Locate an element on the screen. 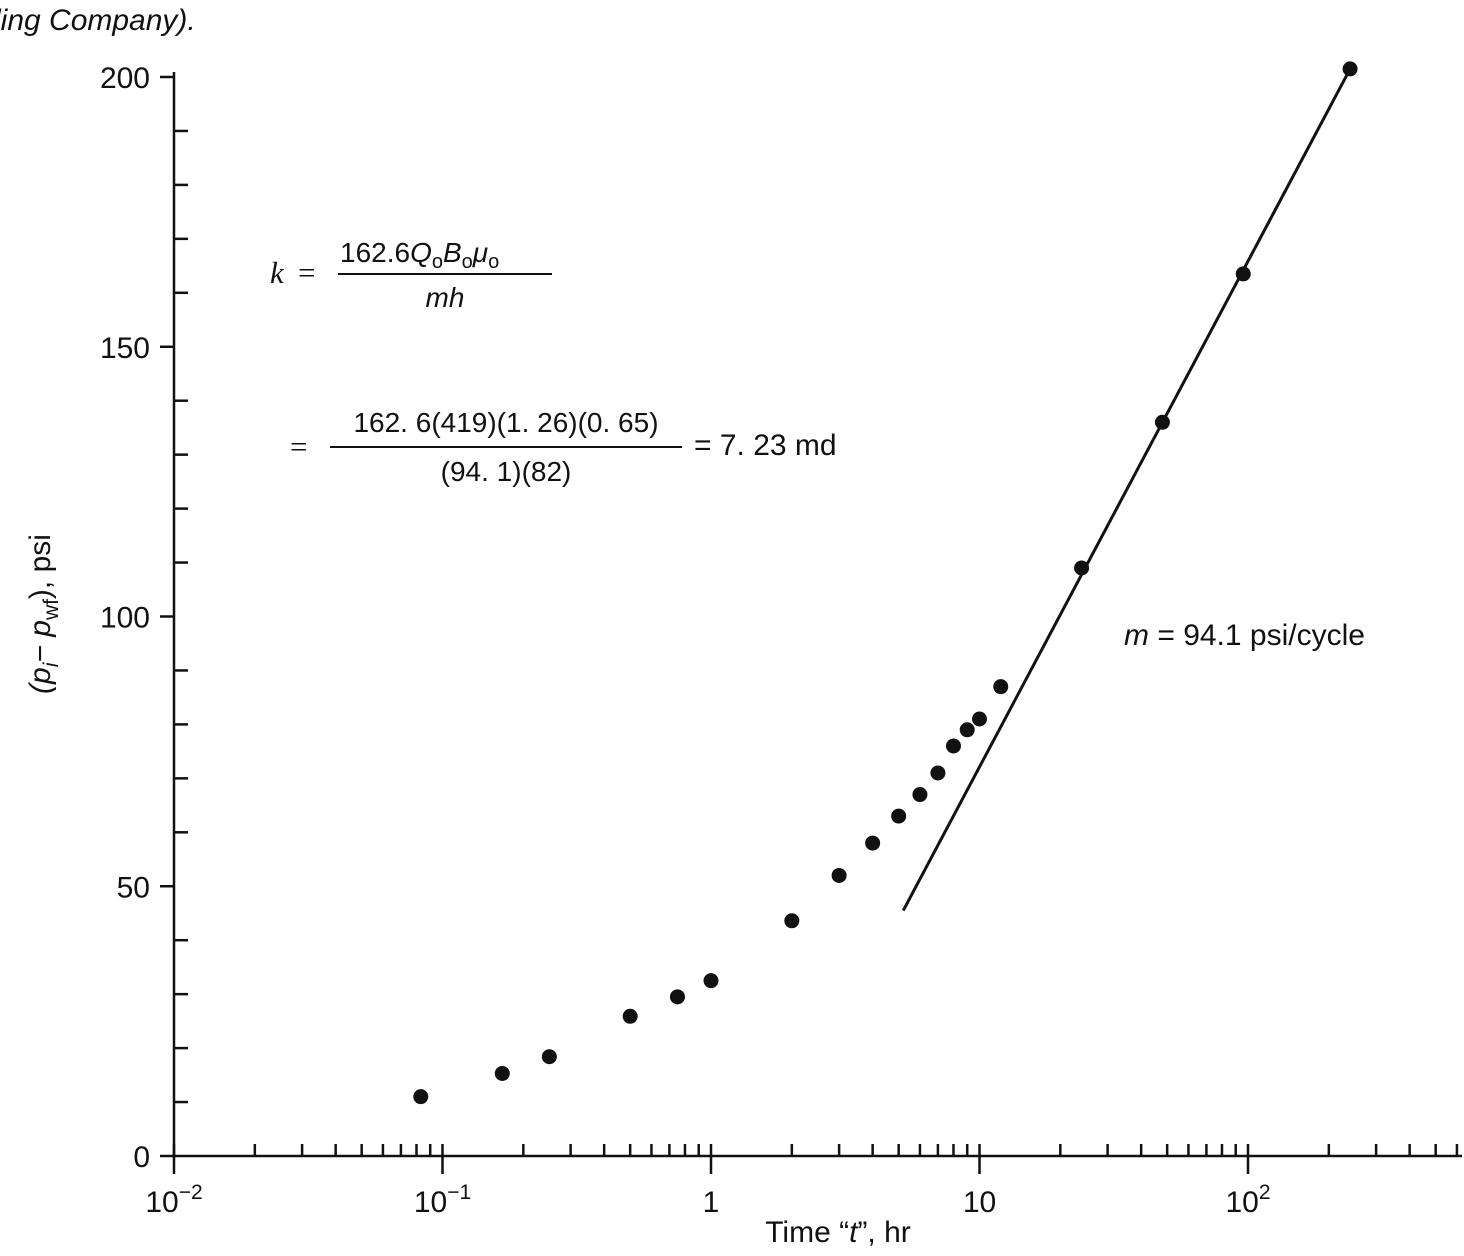 This screenshot has height=1256, width=1464. y-axis-label: (pi− pwf), psi is located at coordinates (43, 614).